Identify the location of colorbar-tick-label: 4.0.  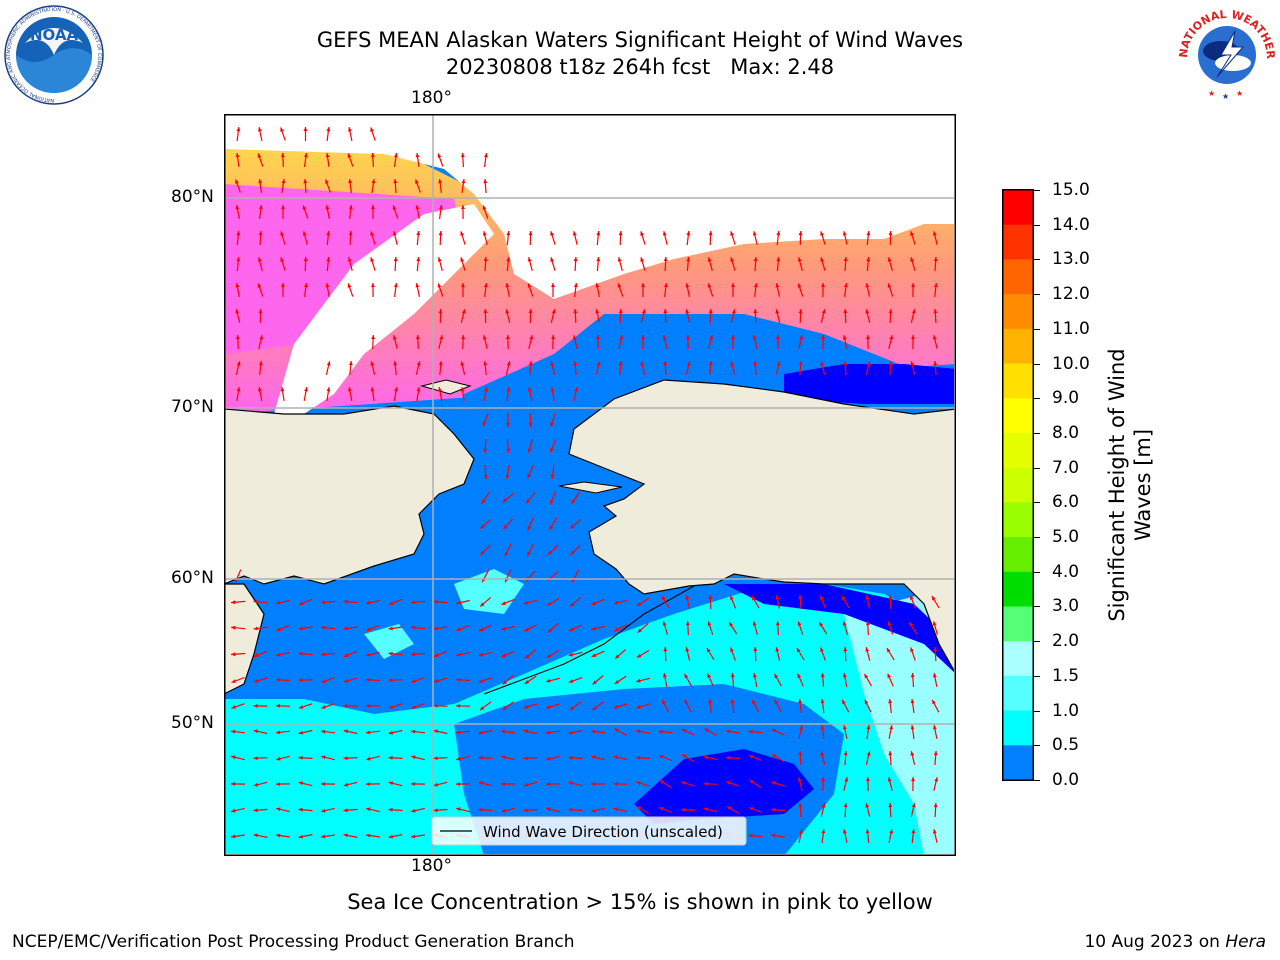
(1066, 571).